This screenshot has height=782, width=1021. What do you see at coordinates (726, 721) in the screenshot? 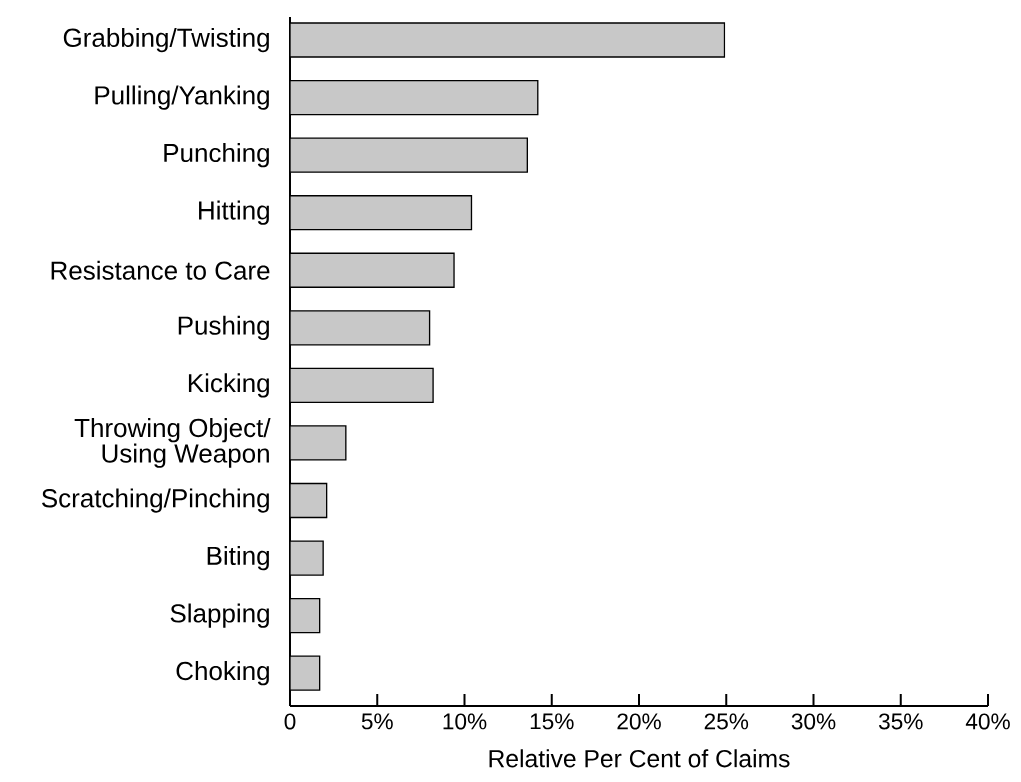
I see `x-tick-label: 25%` at bounding box center [726, 721].